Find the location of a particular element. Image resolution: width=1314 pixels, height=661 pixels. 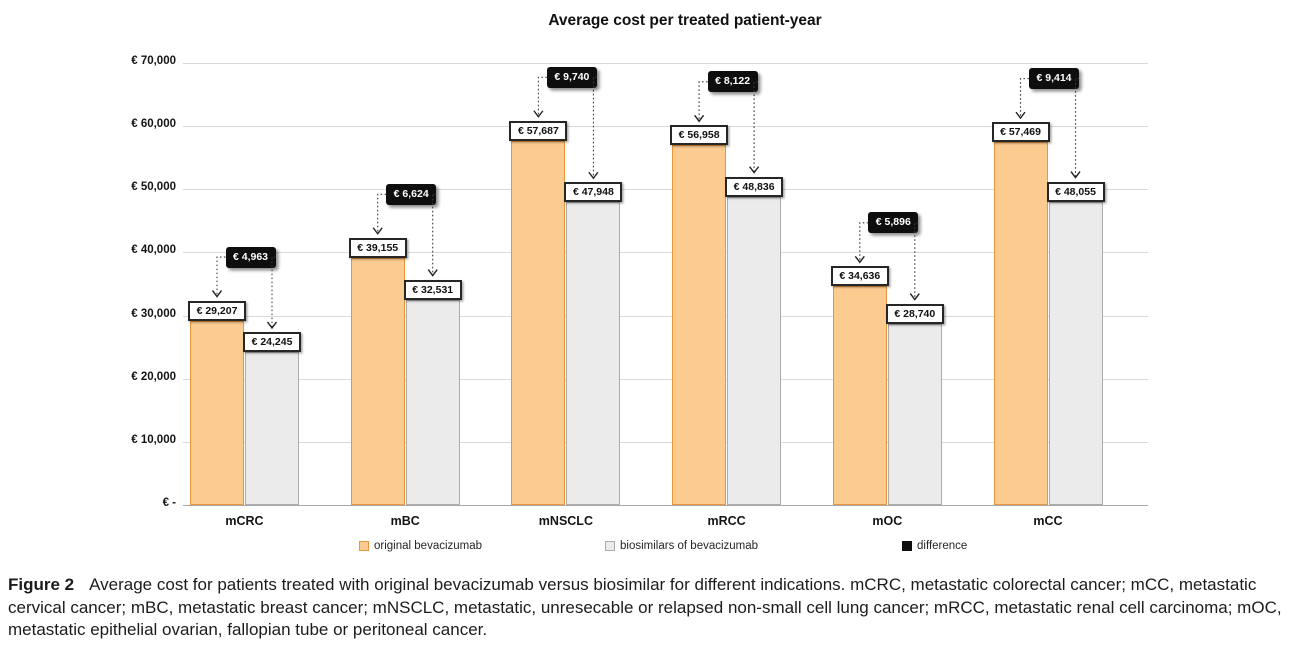

value-label: € 47,948 is located at coordinates (593, 192).